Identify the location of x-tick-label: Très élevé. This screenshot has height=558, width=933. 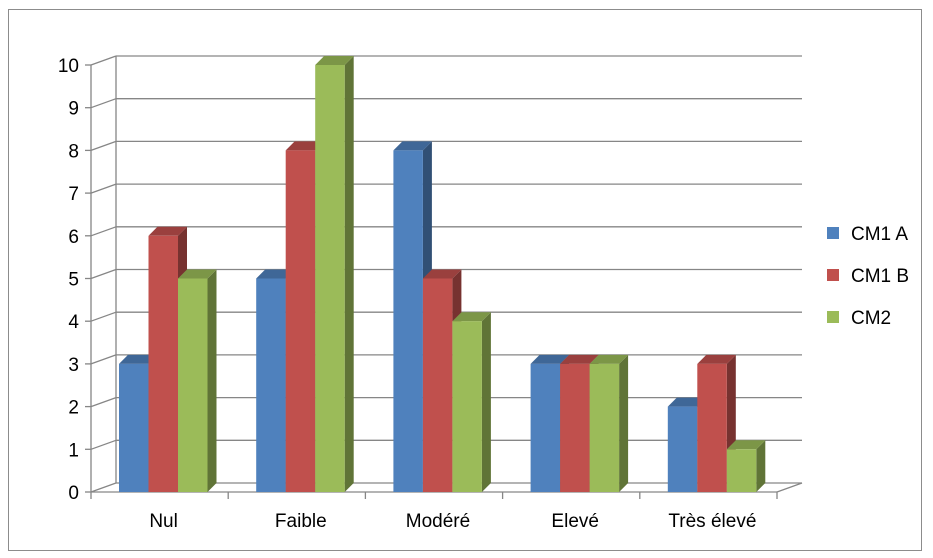
(712, 521).